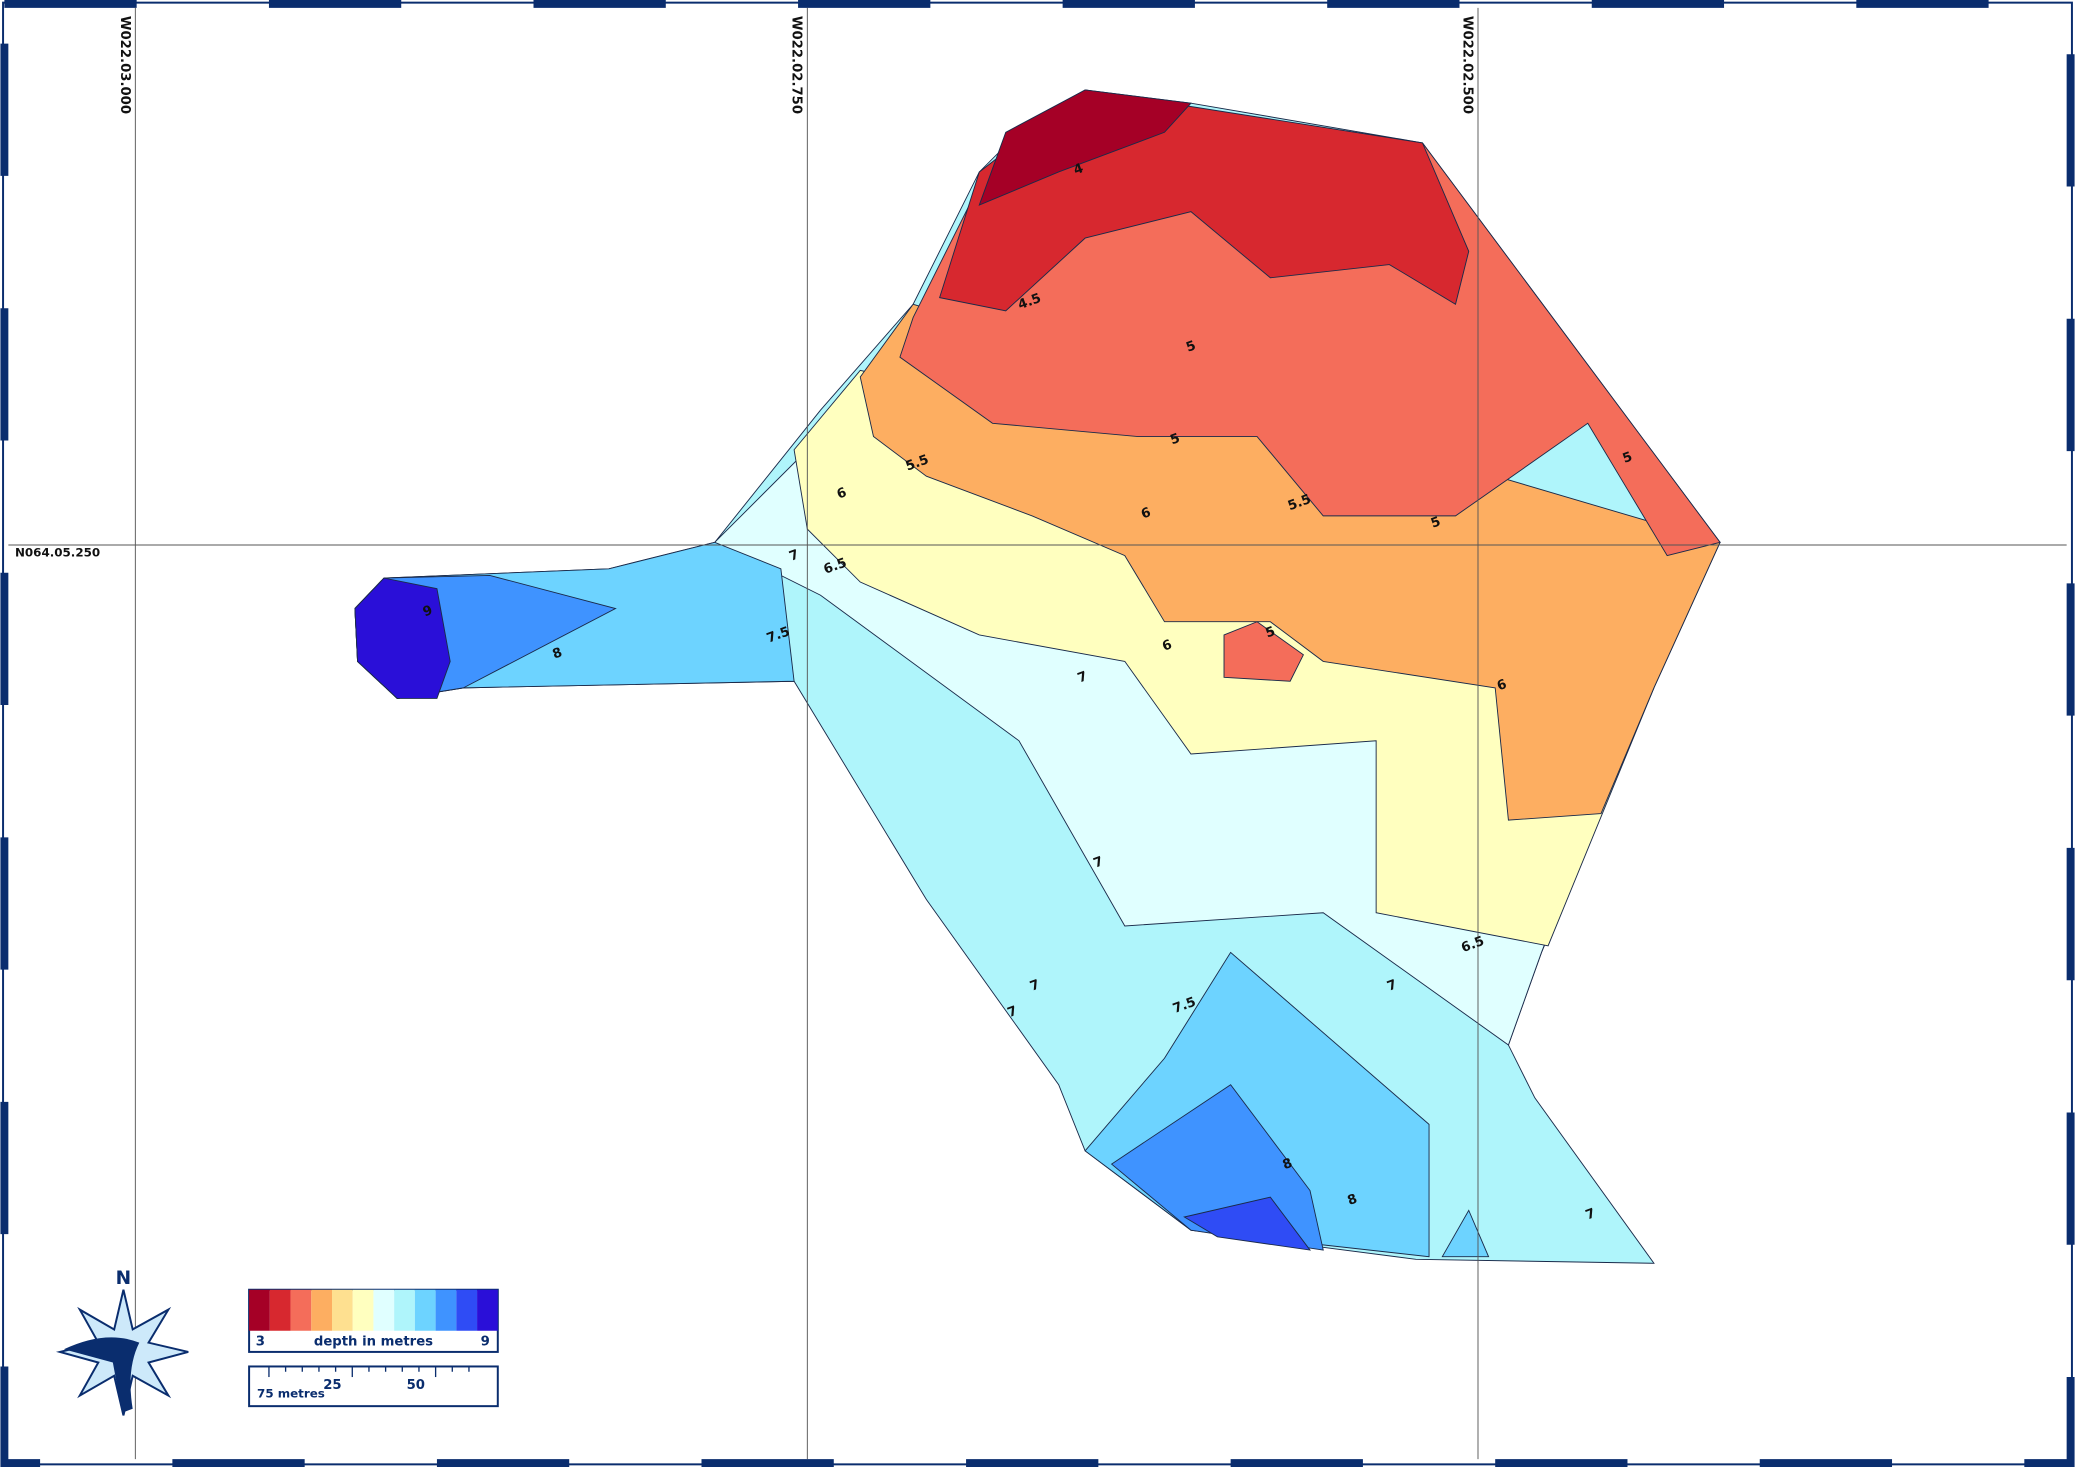 Image resolution: width=2075 pixels, height=1471 pixels. I want to click on scale-tick-label: 25, so click(332, 1385).